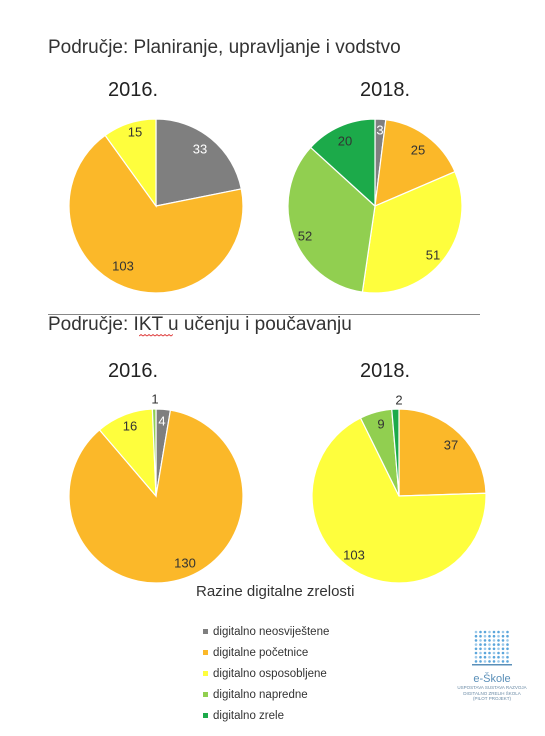  What do you see at coordinates (305, 235) in the screenshot?
I see `data-label-digitalno-napredne: 52` at bounding box center [305, 235].